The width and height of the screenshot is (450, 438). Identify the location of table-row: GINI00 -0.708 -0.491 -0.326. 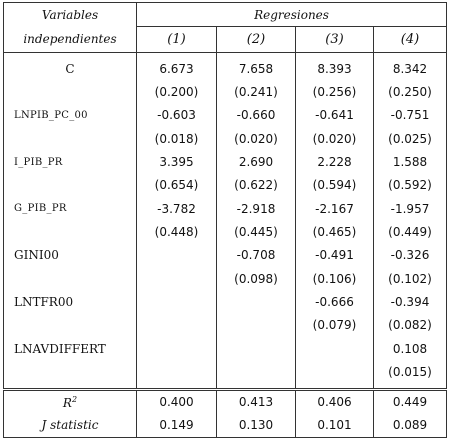
(225, 255).